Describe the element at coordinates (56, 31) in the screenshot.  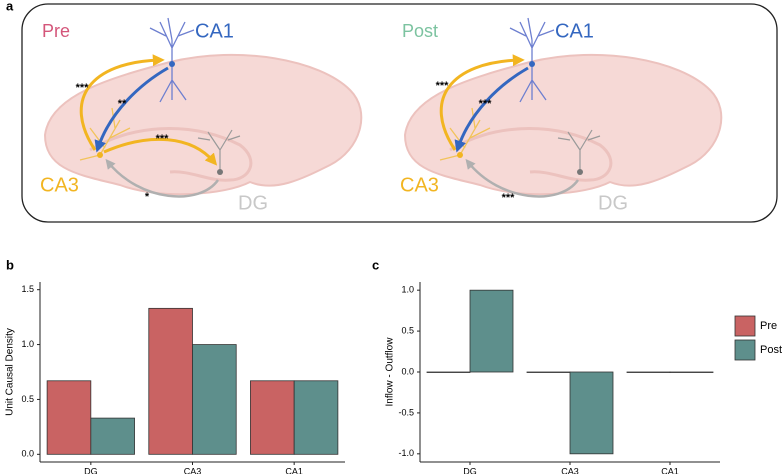
I see `condition-label: Pre` at that location.